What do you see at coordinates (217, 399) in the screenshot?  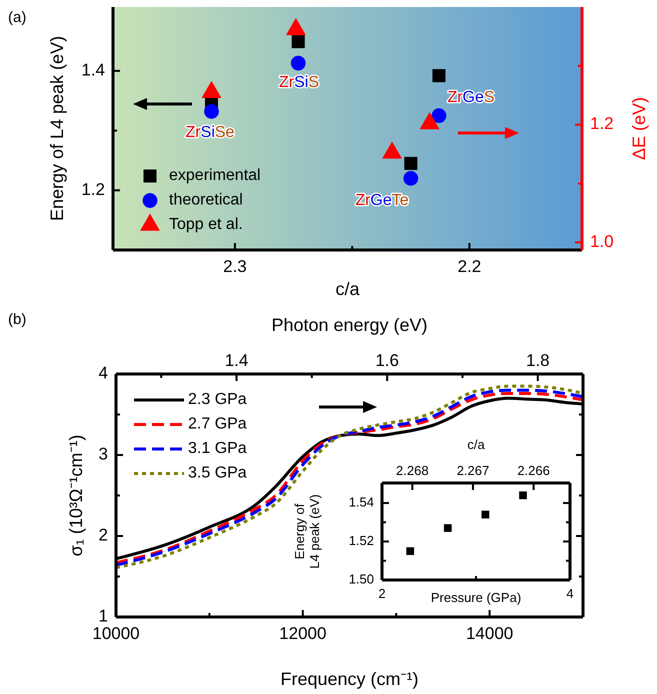 I see `legend-label: 2.3 GPa` at bounding box center [217, 399].